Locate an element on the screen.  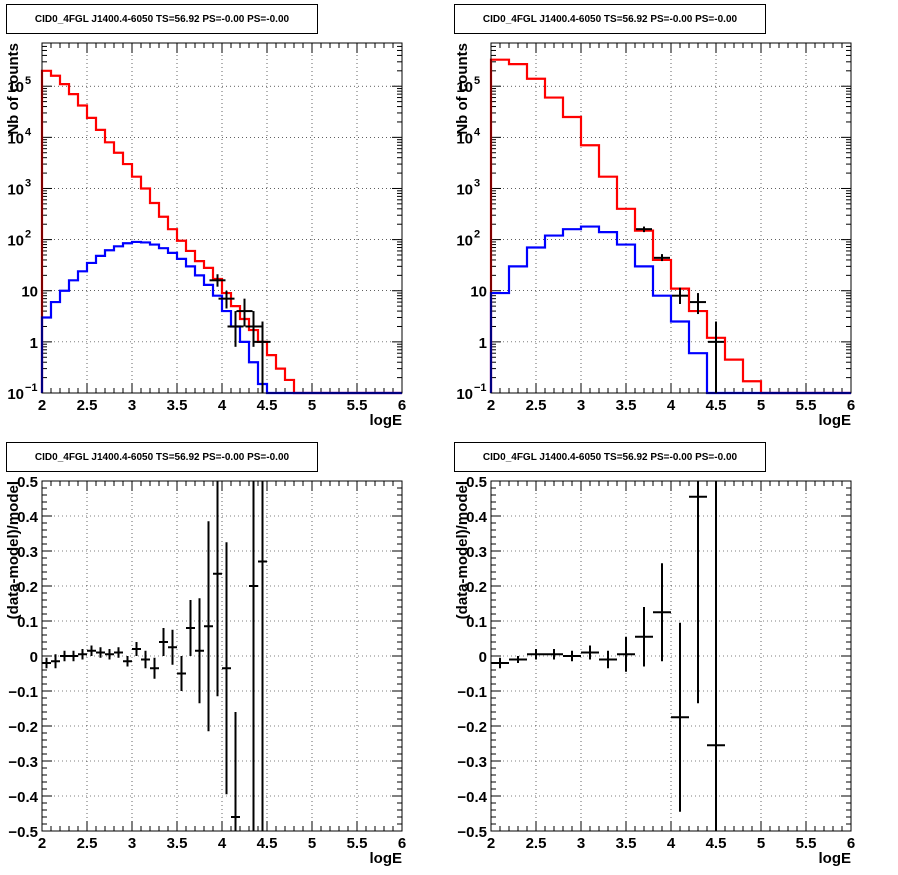
y-tick-label: −0.3 is located at coordinates (23, 762).